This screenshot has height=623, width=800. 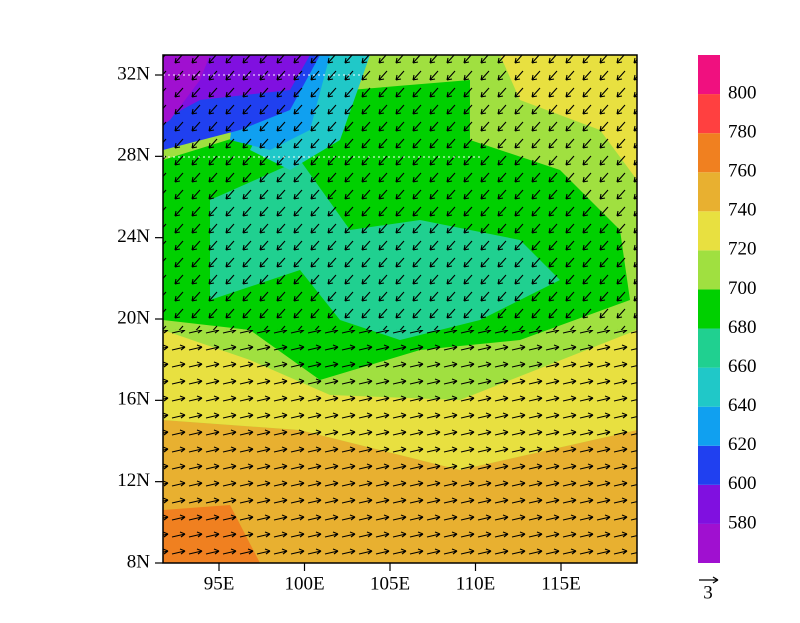 What do you see at coordinates (742, 405) in the screenshot?
I see `colorbar-label: 640` at bounding box center [742, 405].